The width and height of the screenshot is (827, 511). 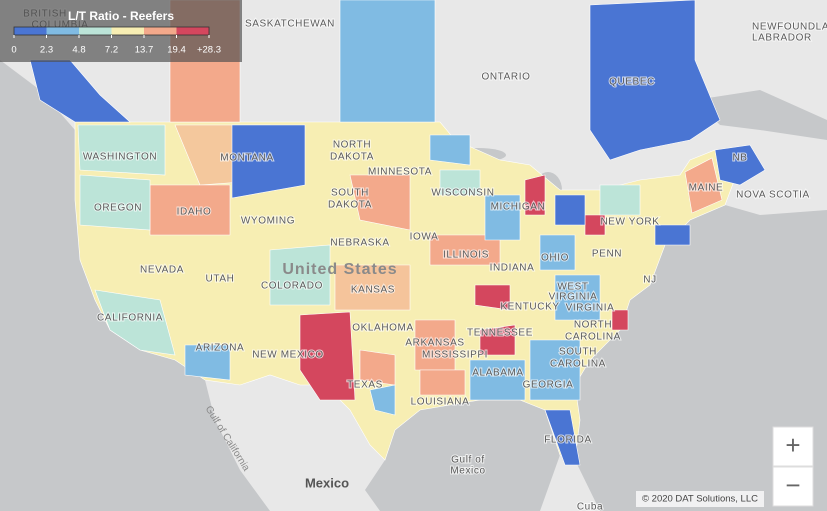 I want to click on place-label: UTAH, so click(x=220, y=279).